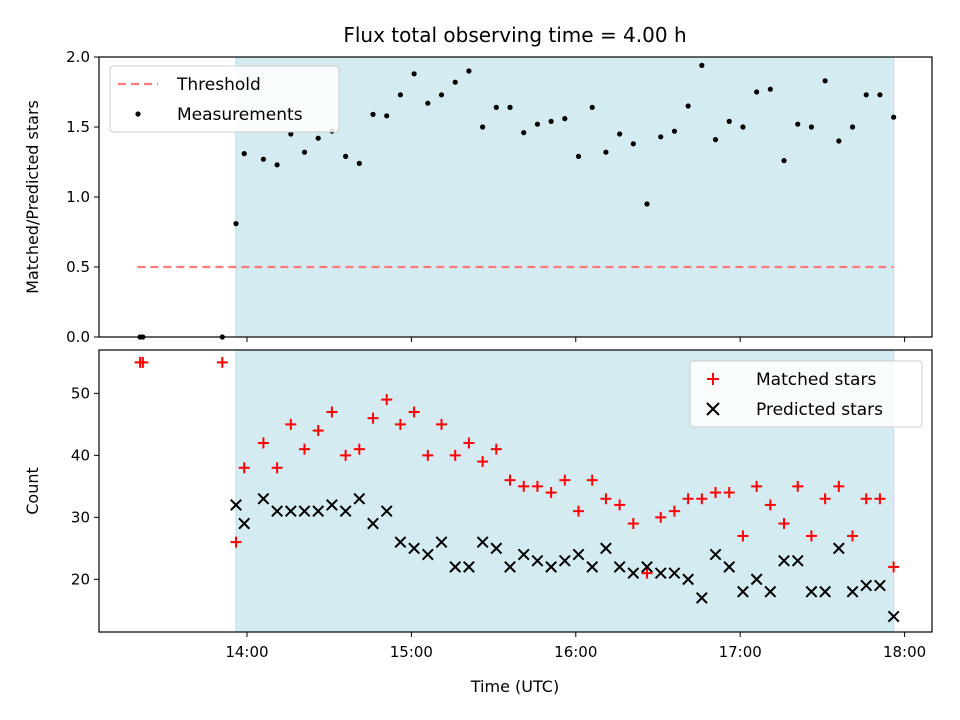  I want to click on y-tick-label: 2.0, so click(78, 57).